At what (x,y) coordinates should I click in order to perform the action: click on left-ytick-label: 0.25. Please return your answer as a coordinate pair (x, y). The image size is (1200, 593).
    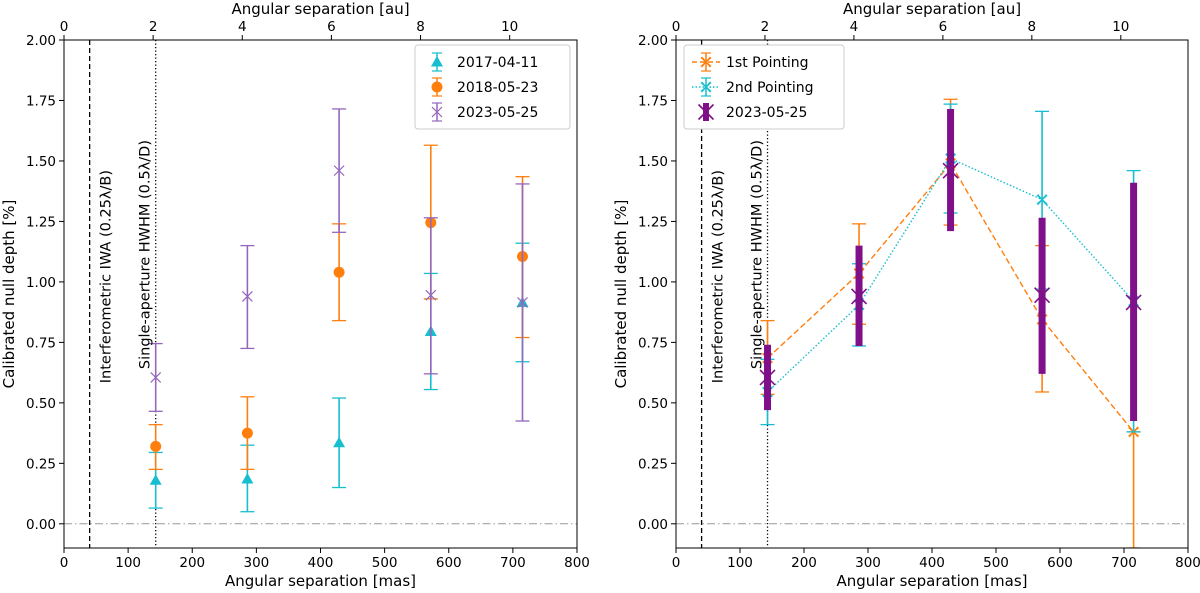
    Looking at the image, I should click on (41, 464).